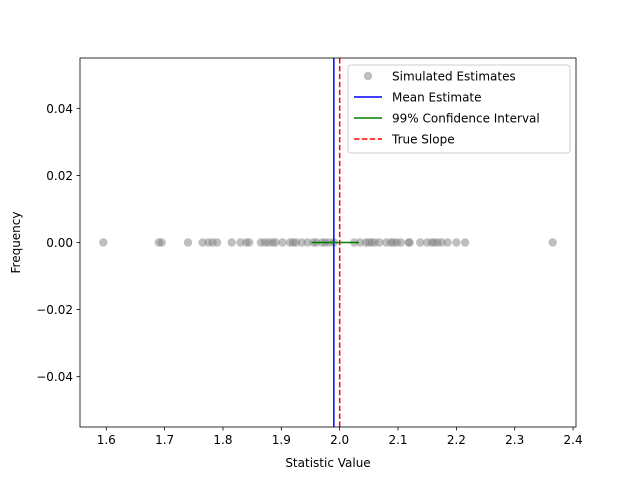 The image size is (640, 480). Describe the element at coordinates (456, 440) in the screenshot. I see `x-tick-label: 2.2` at that location.